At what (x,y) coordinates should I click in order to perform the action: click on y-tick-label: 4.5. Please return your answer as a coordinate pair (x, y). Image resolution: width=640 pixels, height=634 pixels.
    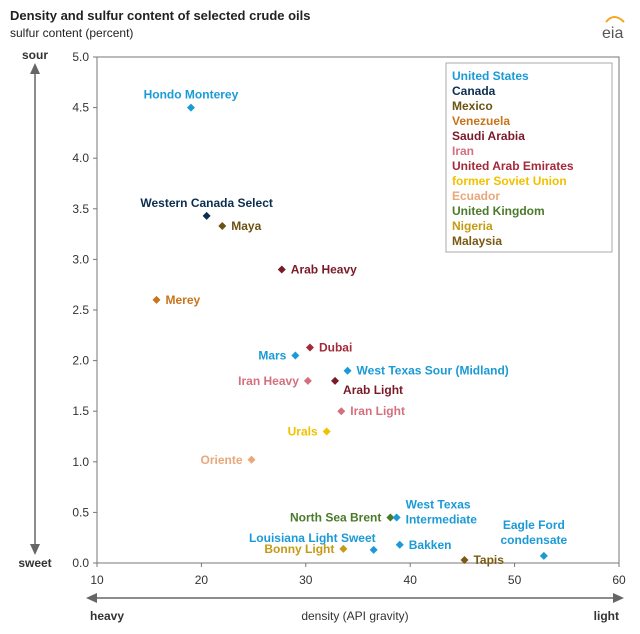
    Looking at the image, I should click on (80, 108).